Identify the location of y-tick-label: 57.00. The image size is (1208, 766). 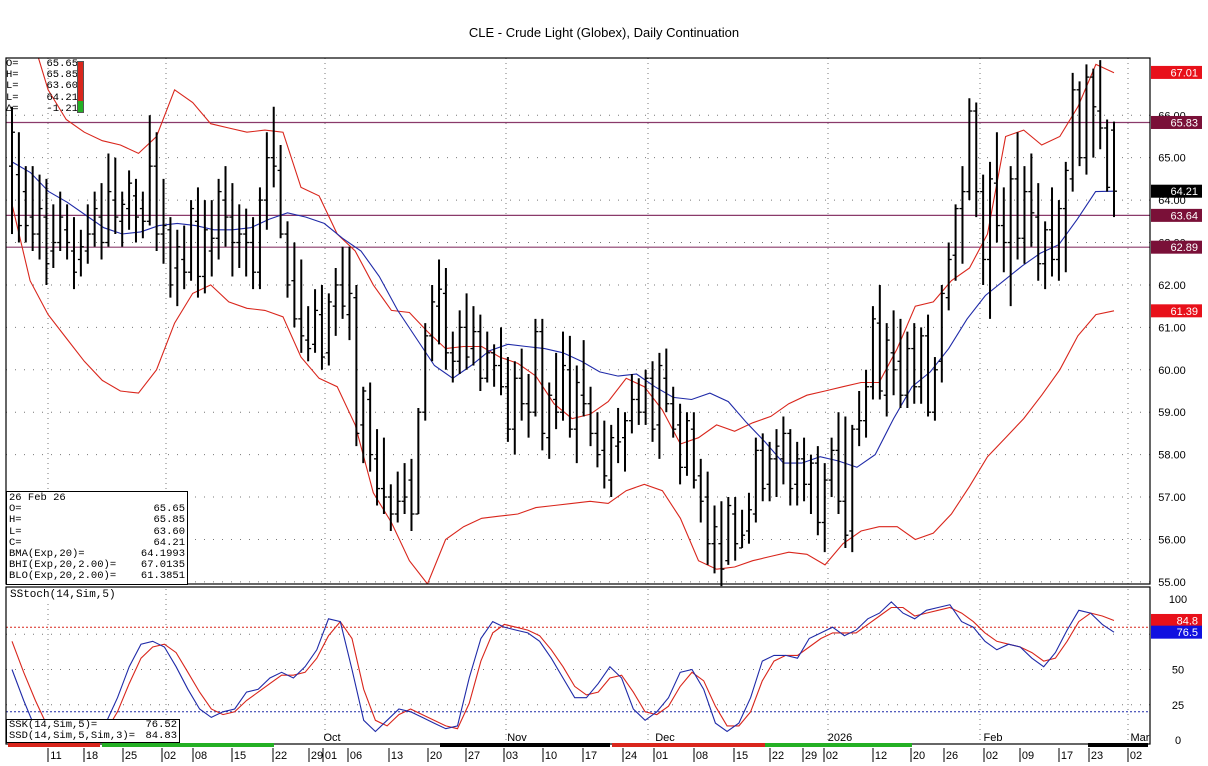
(1172, 498).